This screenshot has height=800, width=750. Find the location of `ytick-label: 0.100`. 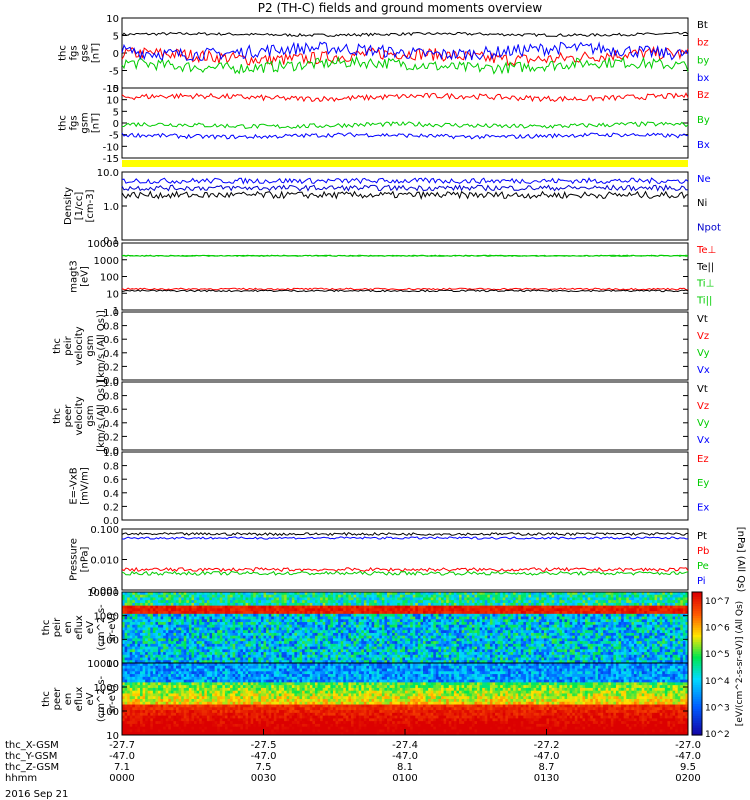

ytick-label: 0.100 is located at coordinates (104, 530).